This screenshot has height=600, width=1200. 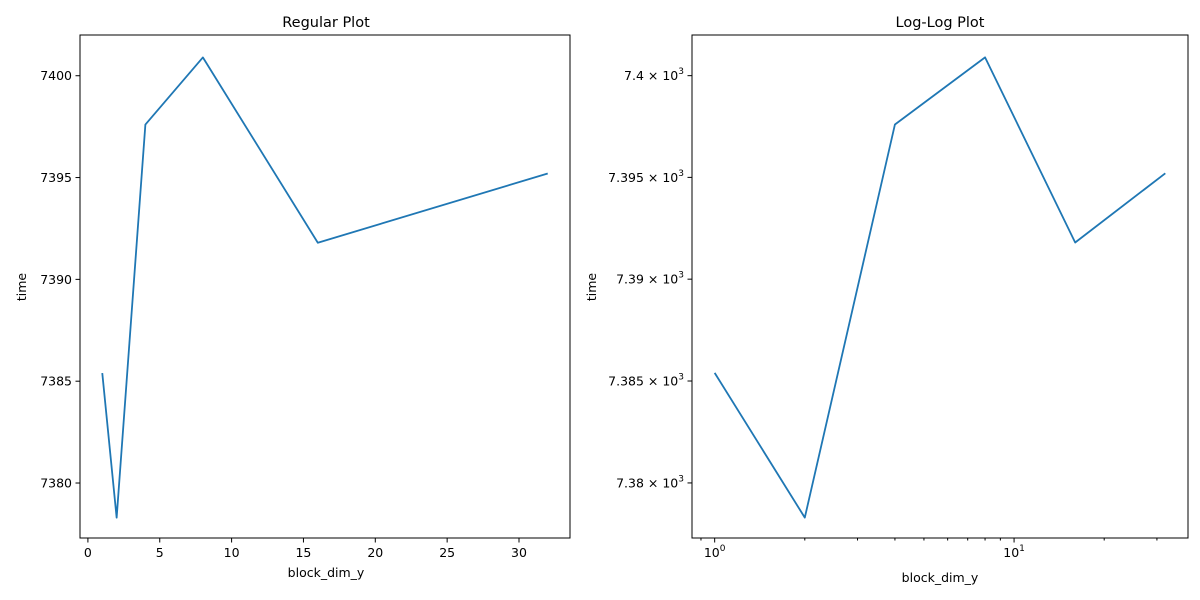 What do you see at coordinates (160, 552) in the screenshot?
I see `regular-plot-x-tick-label: 5` at bounding box center [160, 552].